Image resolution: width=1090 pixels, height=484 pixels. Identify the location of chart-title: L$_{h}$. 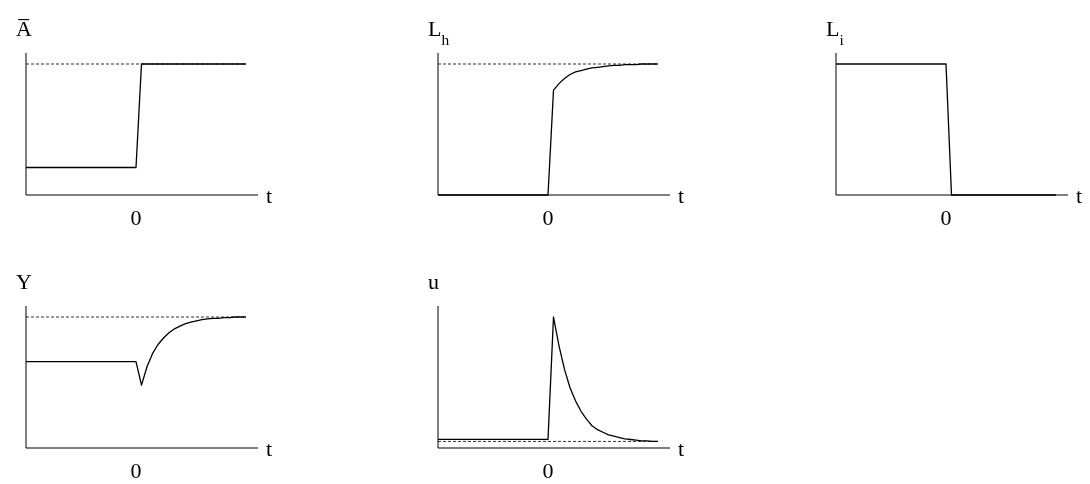
(439, 32).